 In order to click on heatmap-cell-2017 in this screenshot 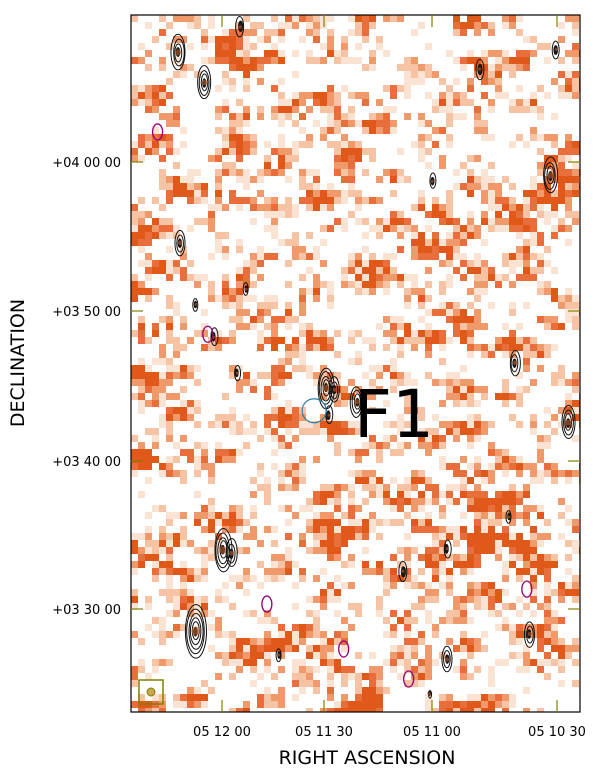, I will do `click(232, 529)`.